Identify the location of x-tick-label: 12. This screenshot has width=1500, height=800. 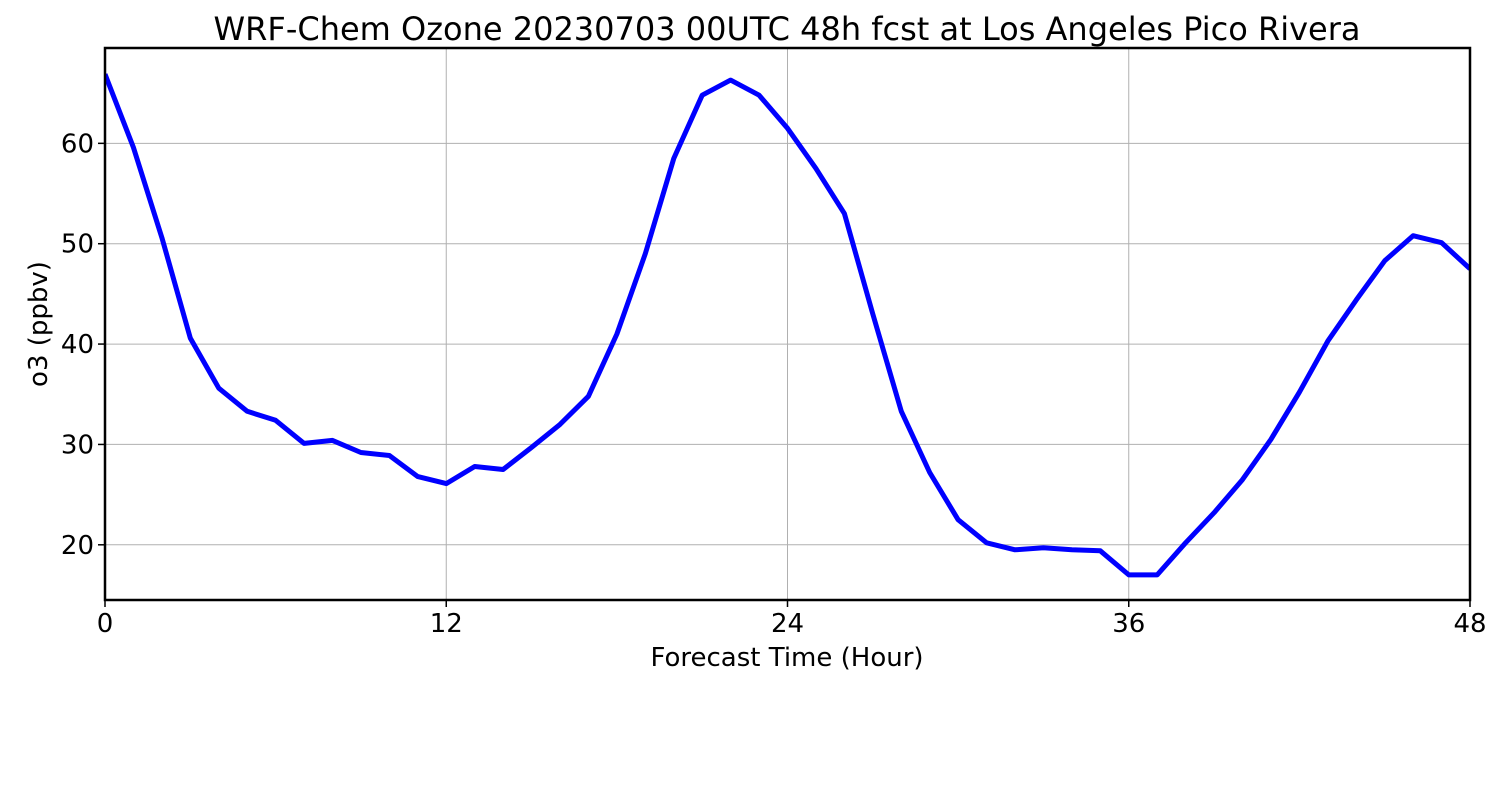
(446, 624).